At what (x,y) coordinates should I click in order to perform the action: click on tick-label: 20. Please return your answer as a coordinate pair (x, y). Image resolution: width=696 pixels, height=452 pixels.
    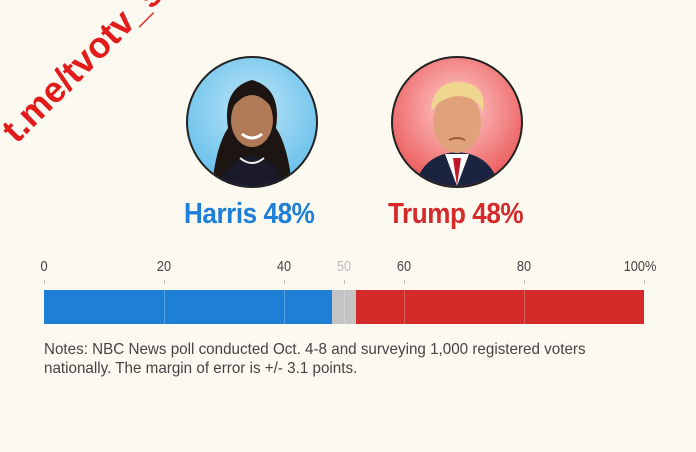
    Looking at the image, I should click on (164, 266).